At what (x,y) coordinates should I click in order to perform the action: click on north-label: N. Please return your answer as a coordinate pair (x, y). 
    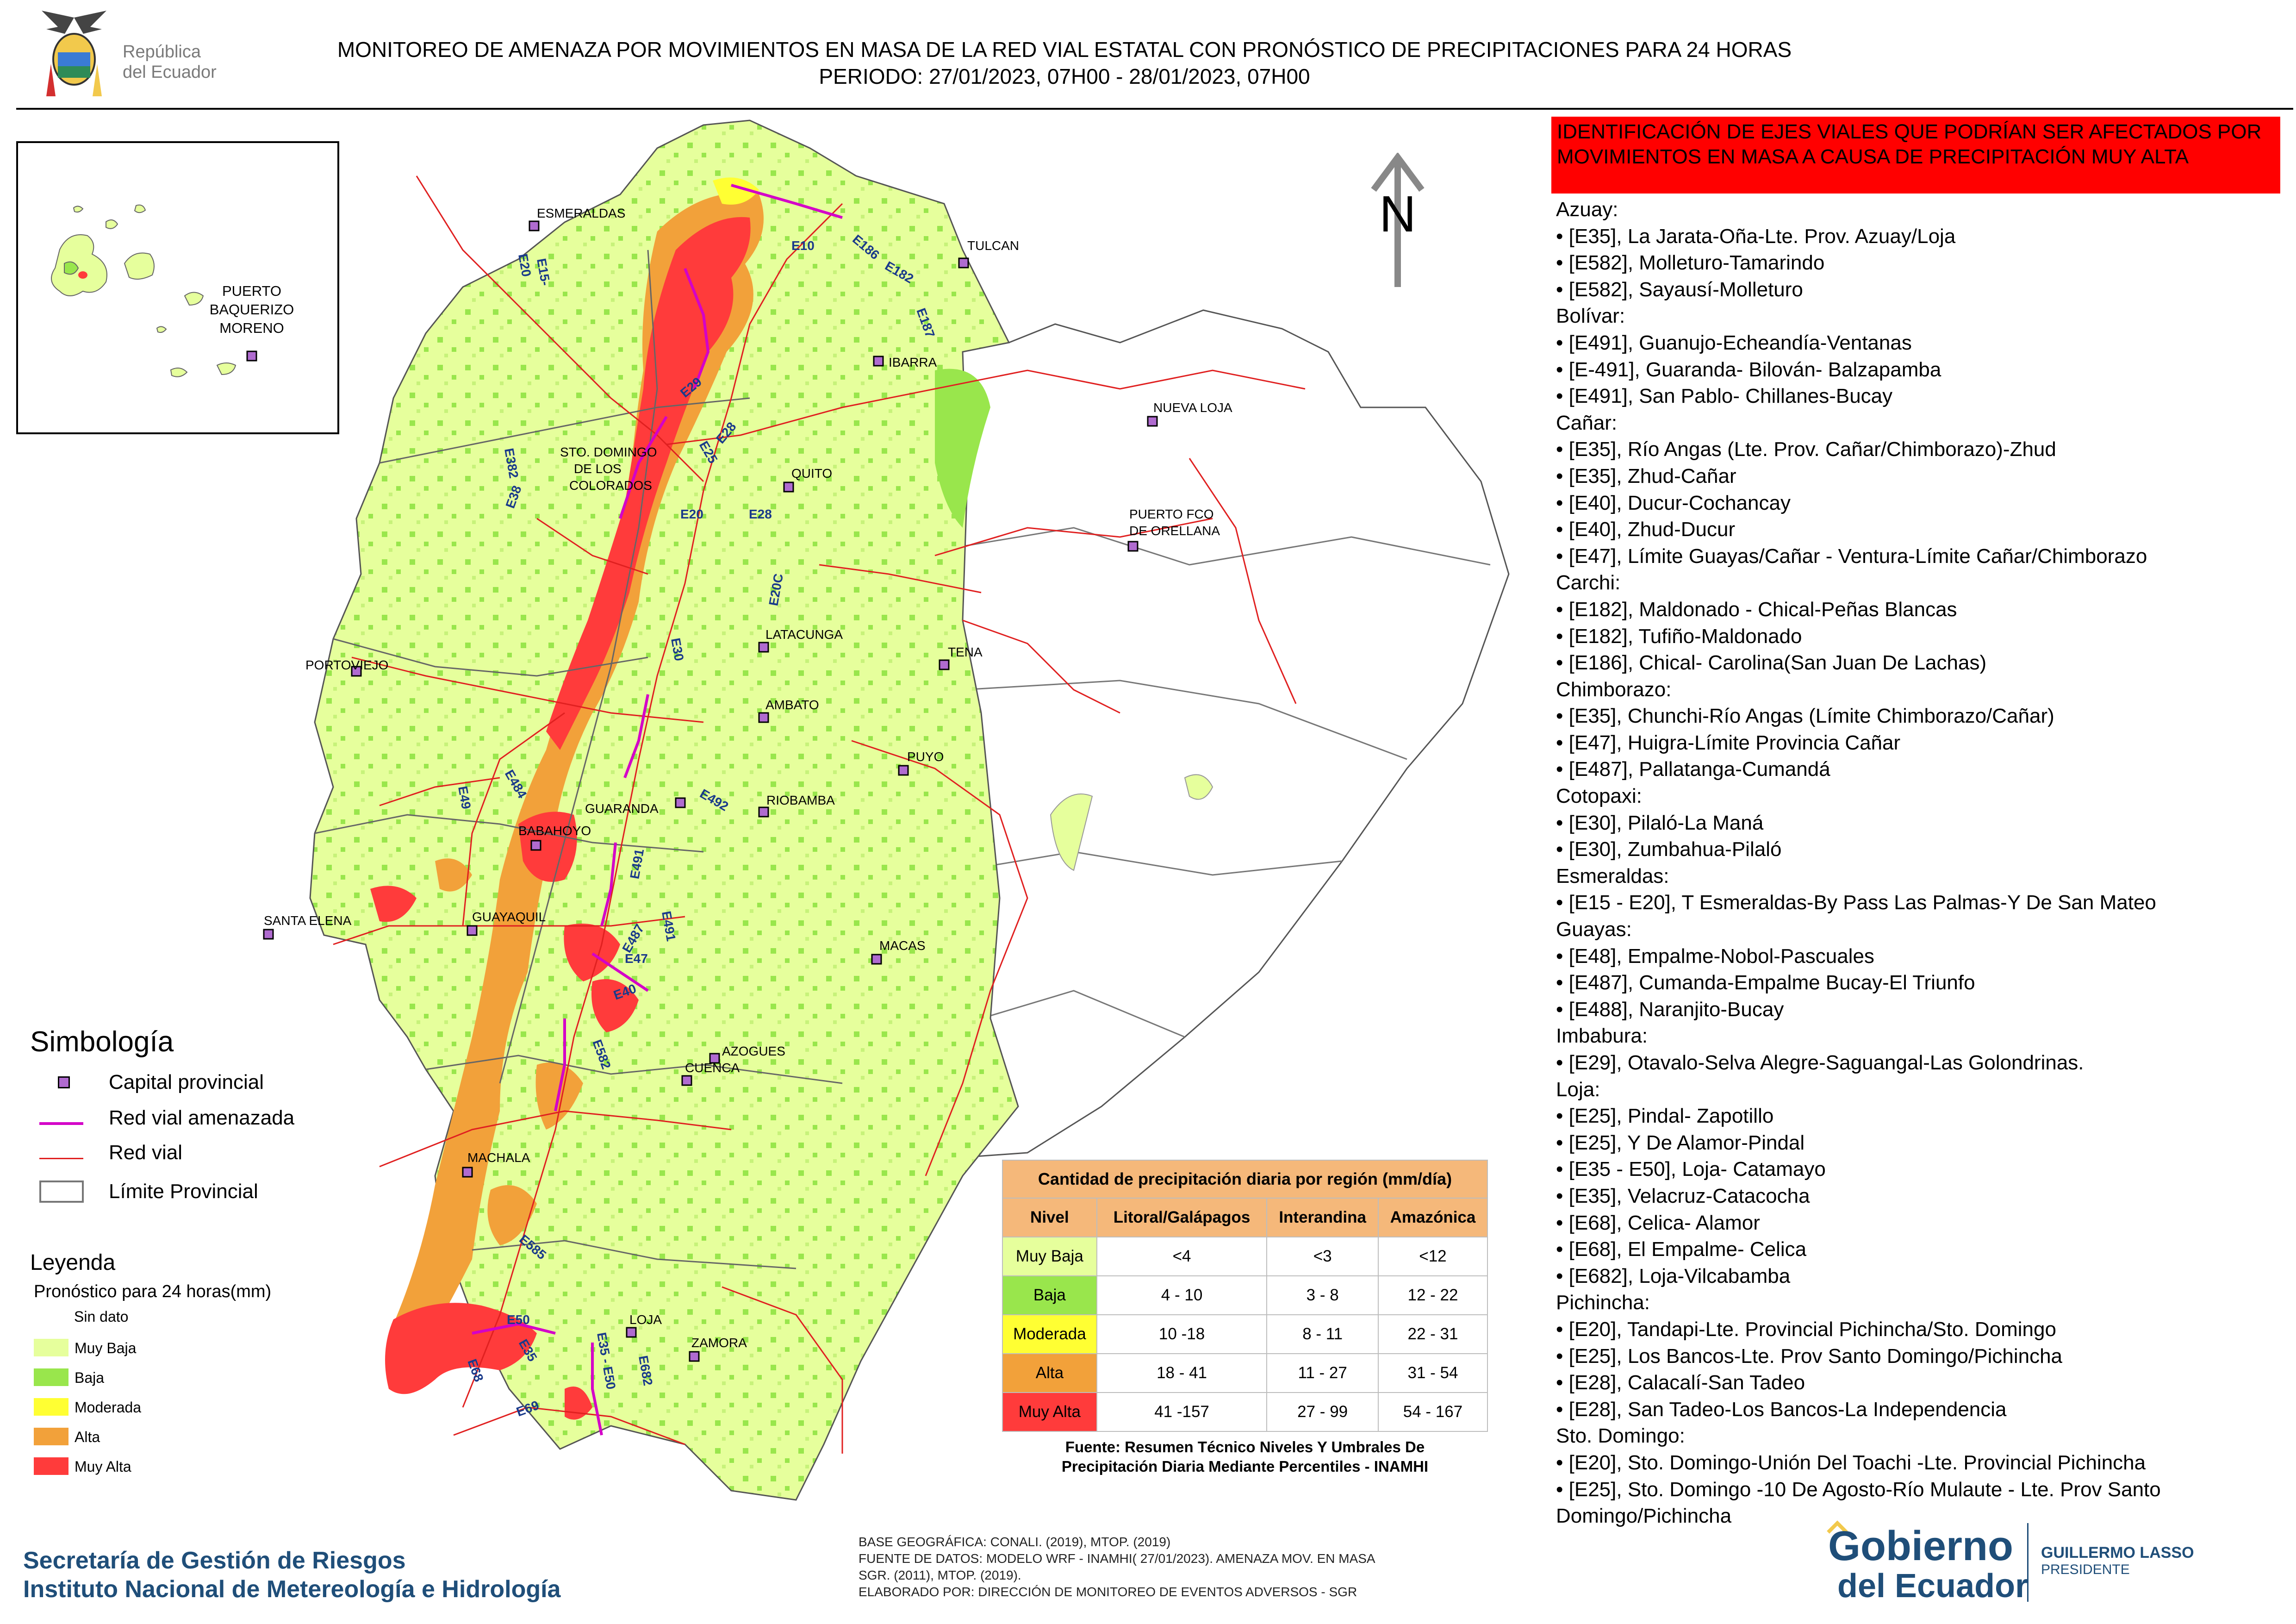
    Looking at the image, I should click on (1397, 214).